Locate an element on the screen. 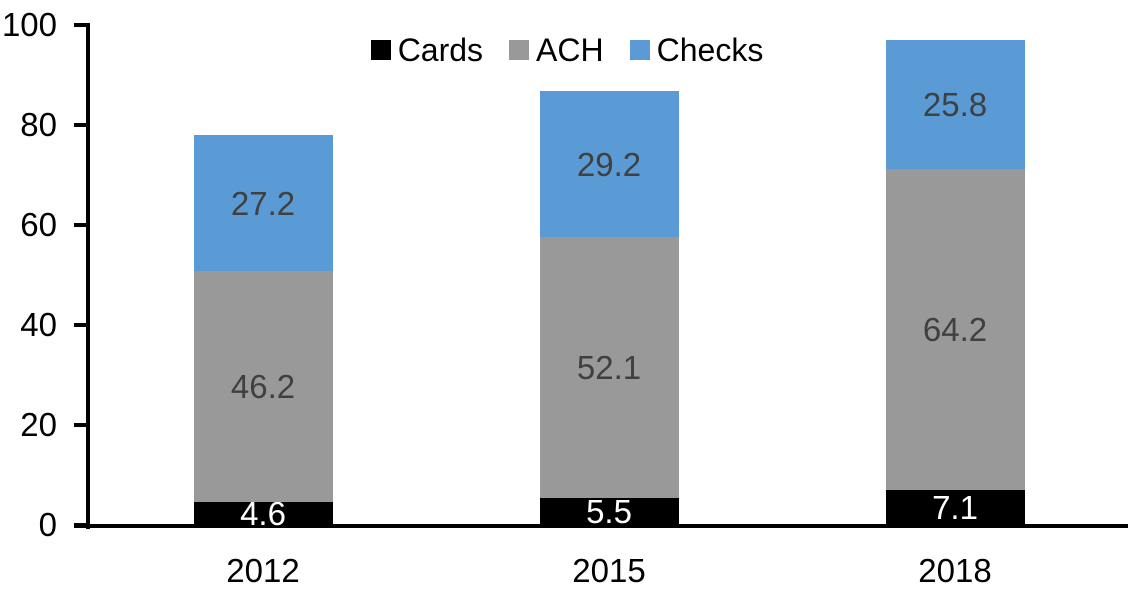  bar-segment-ach-2012: 46.2 is located at coordinates (263, 386).